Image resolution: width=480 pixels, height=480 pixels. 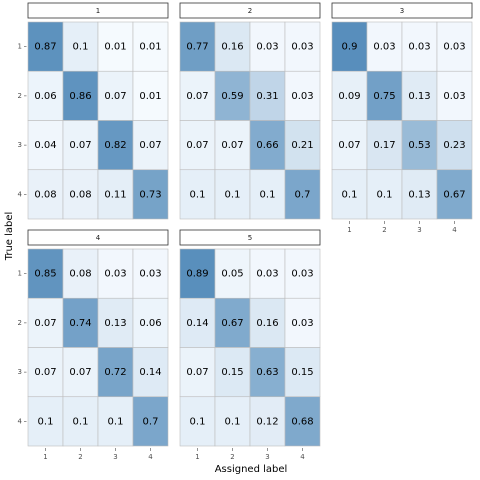 I want to click on facet-strip-label: 4, so click(x=98, y=238).